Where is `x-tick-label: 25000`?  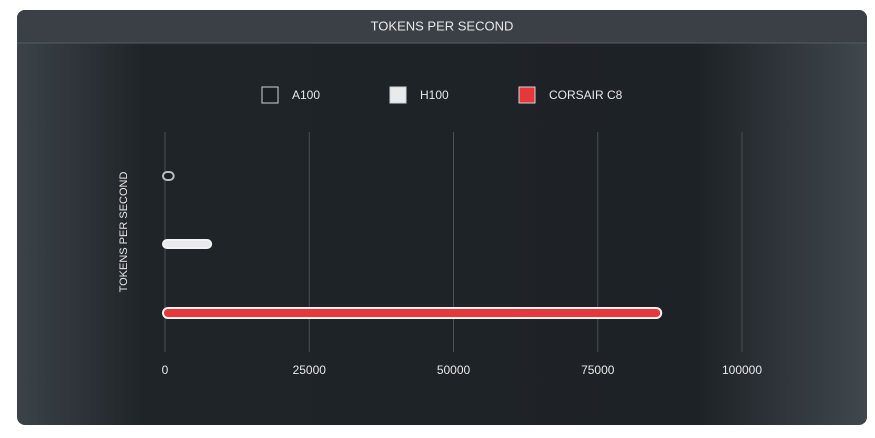 x-tick-label: 25000 is located at coordinates (310, 370).